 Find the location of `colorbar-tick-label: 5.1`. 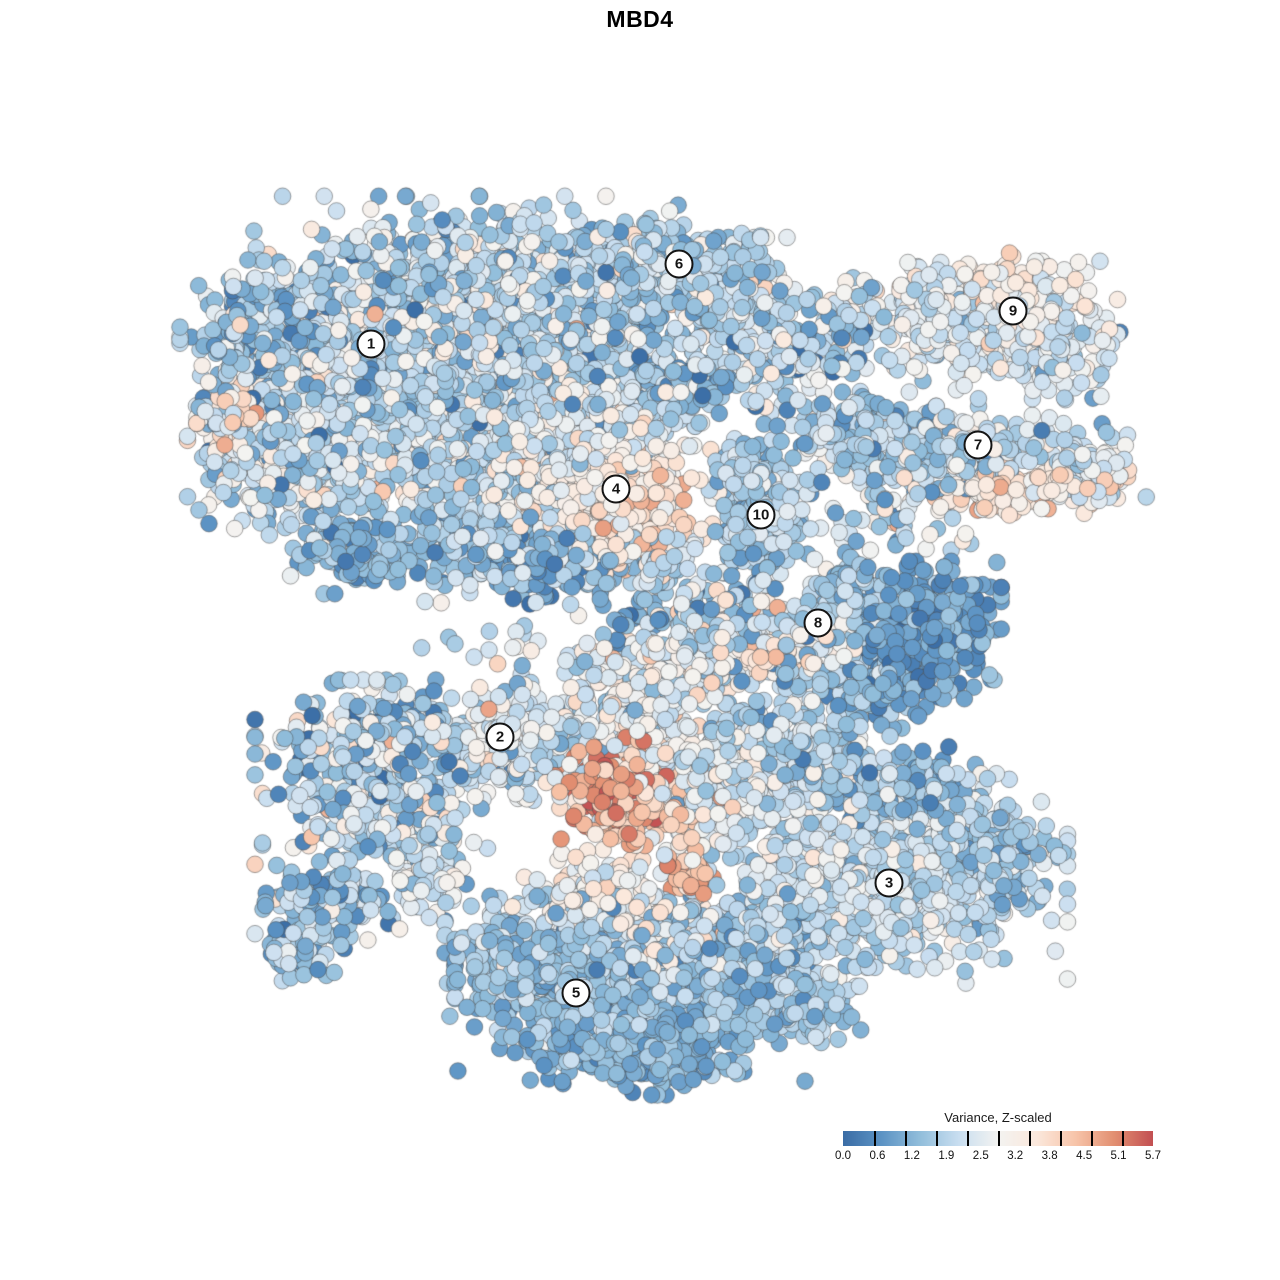

colorbar-tick-label: 5.1 is located at coordinates (1118, 1156).